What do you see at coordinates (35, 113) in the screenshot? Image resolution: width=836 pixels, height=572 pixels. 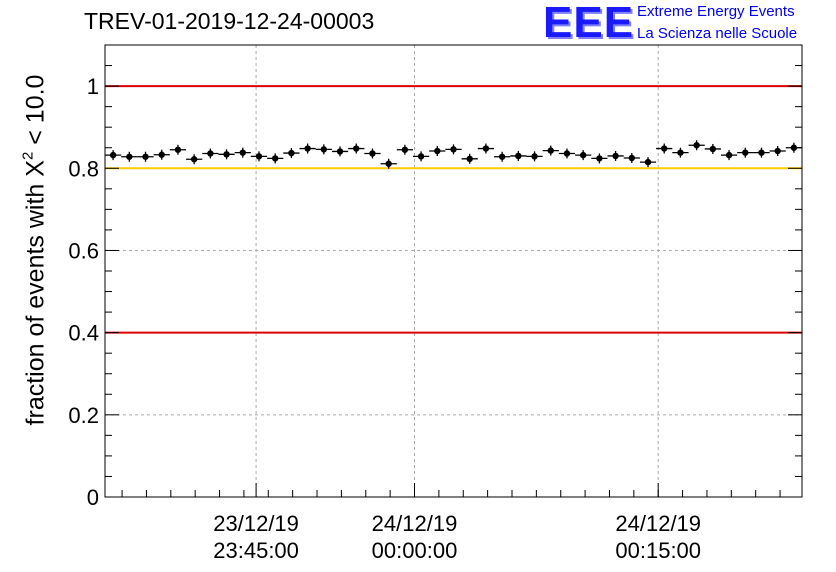 I see `y-axis-label-tail: < 10.0` at bounding box center [35, 113].